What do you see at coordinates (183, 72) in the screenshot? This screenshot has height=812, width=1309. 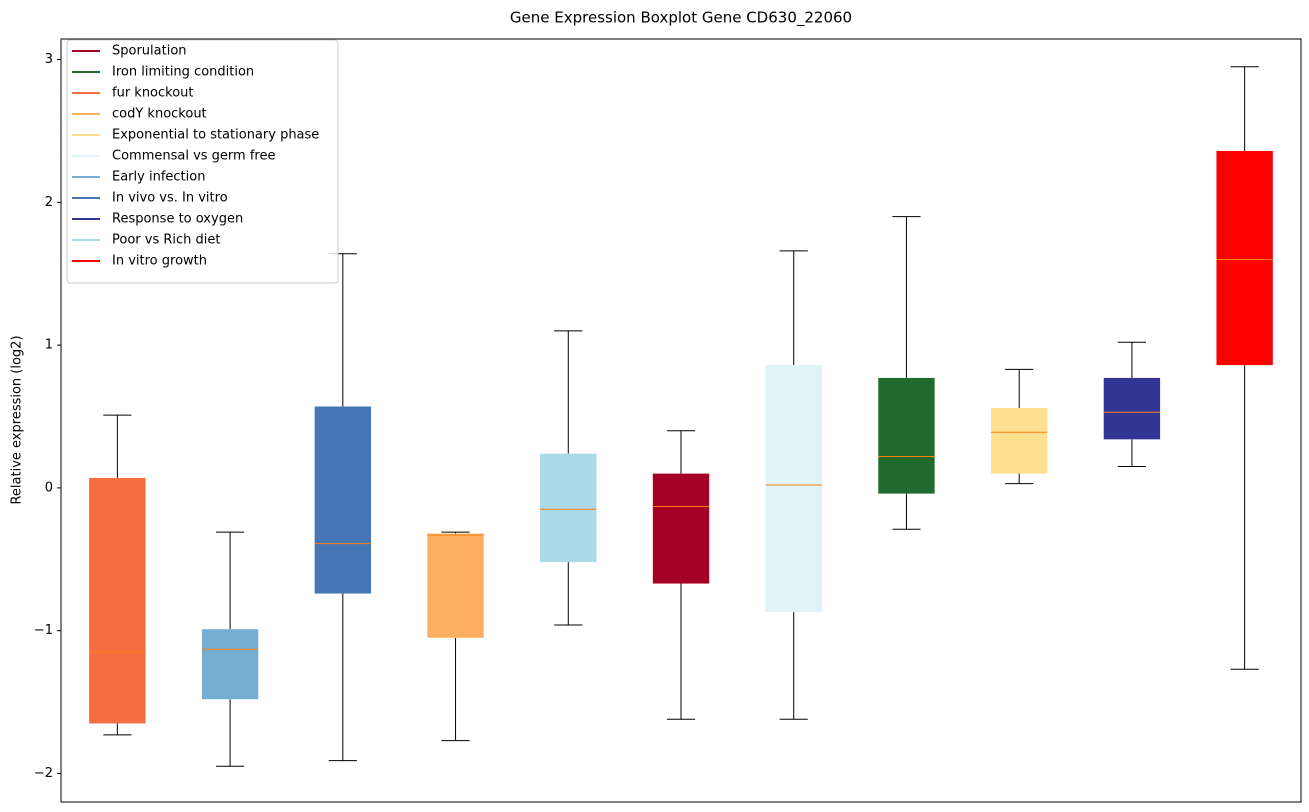 I see `legend-label: Iron limiting condition` at bounding box center [183, 72].